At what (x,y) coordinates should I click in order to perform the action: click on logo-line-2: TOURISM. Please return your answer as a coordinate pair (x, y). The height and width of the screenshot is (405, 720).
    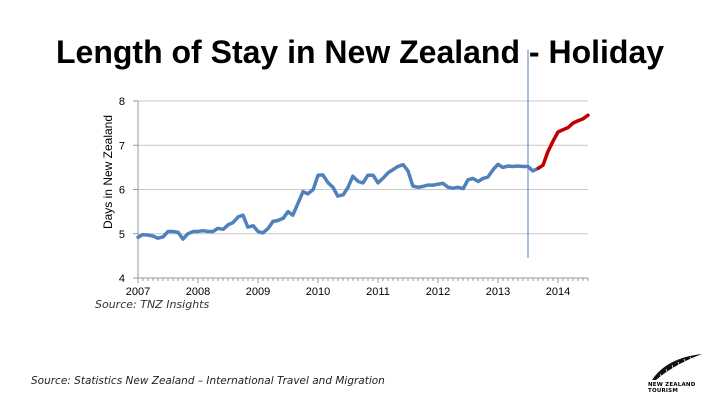
    Looking at the image, I should click on (663, 391).